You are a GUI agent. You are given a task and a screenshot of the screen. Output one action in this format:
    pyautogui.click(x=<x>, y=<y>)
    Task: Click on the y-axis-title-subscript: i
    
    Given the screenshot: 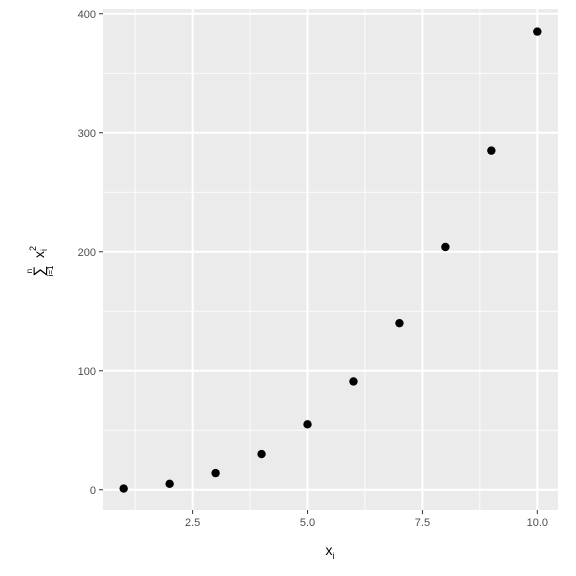 What is the action you would take?
    pyautogui.click(x=44, y=250)
    